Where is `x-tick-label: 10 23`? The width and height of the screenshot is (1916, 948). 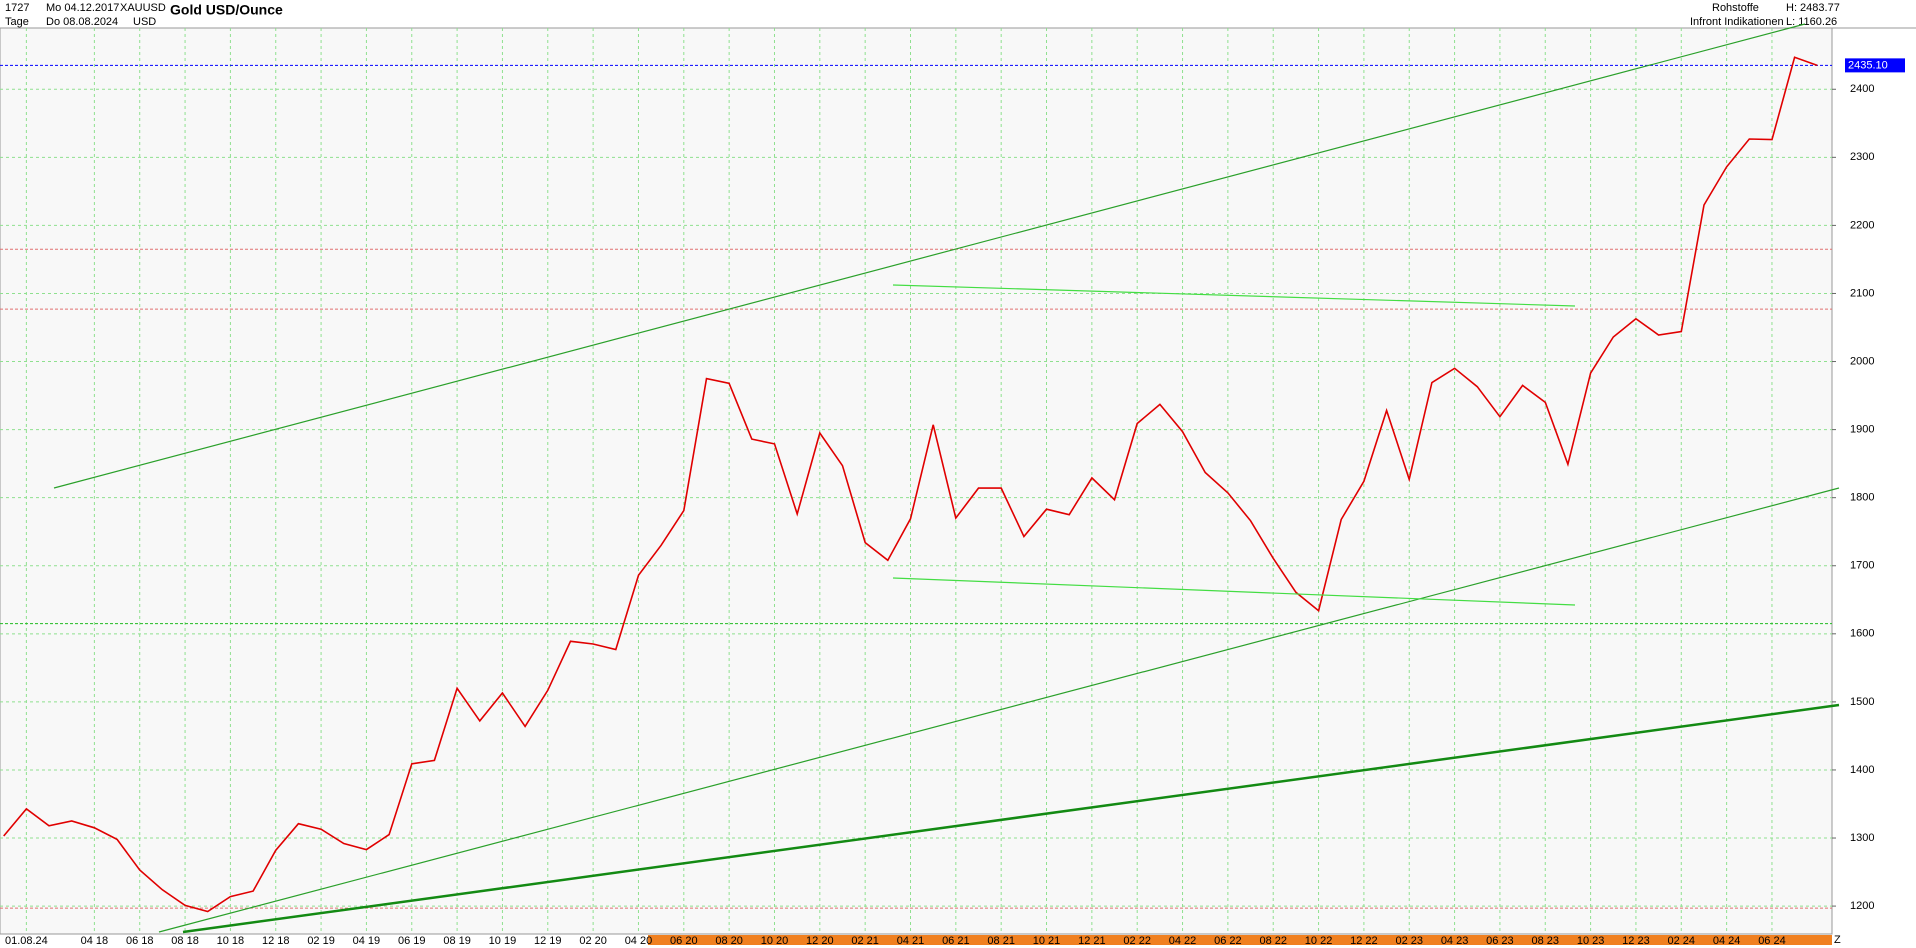 x-tick-label: 10 23 is located at coordinates (1591, 941).